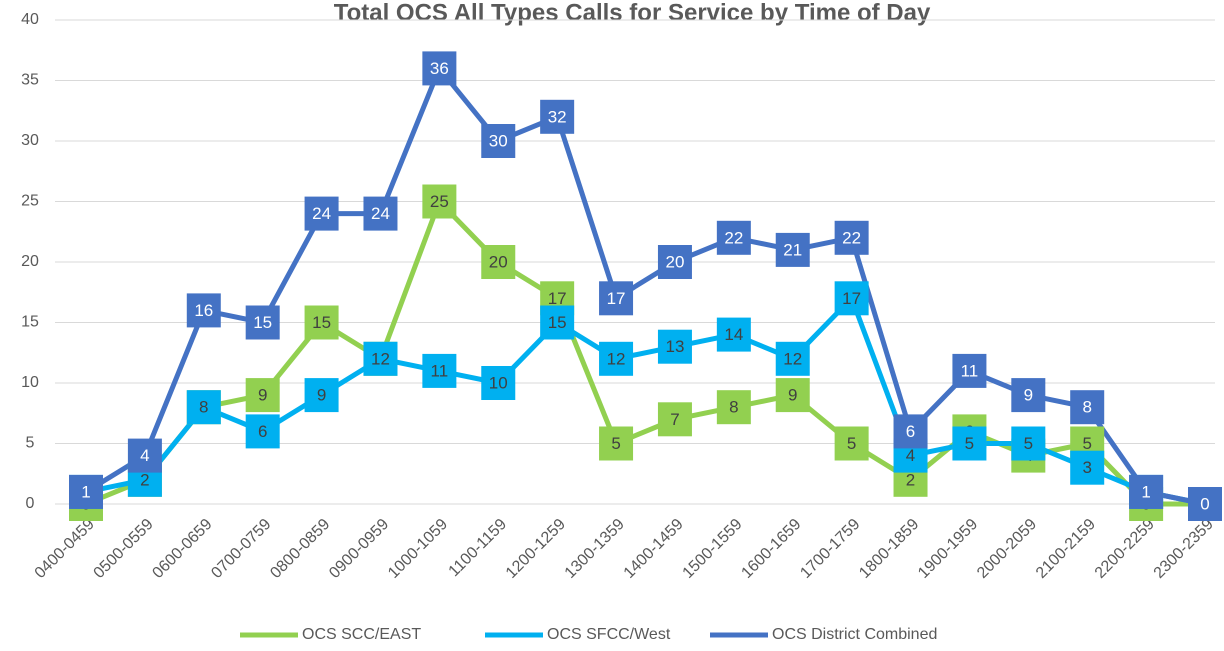 The width and height of the screenshot is (1224, 651). I want to click on data-label: 36, so click(439, 68).